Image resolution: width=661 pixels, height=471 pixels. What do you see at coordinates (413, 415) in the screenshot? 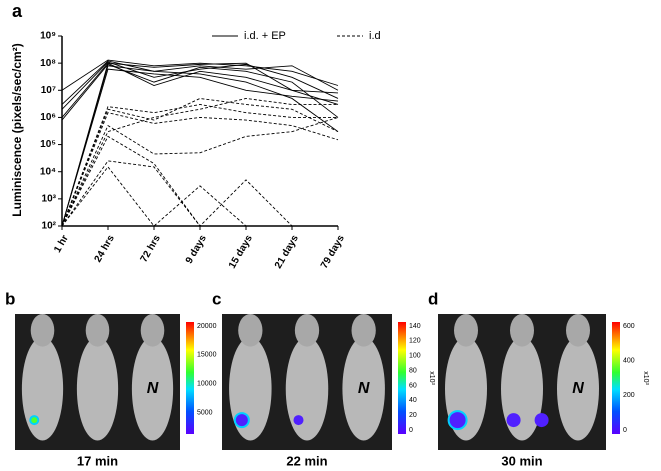
I see `colorbar-tick: 20` at bounding box center [413, 415].